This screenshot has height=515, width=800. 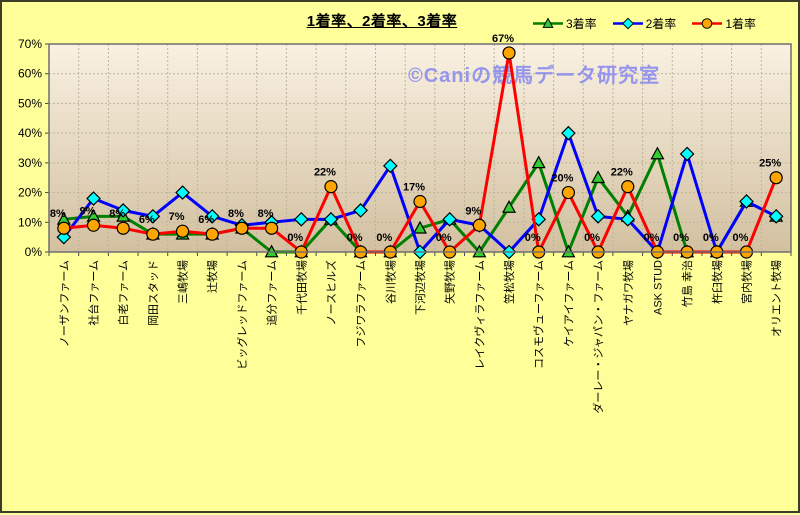 What do you see at coordinates (770, 164) in the screenshot?
I see `data-label: 25%` at bounding box center [770, 164].